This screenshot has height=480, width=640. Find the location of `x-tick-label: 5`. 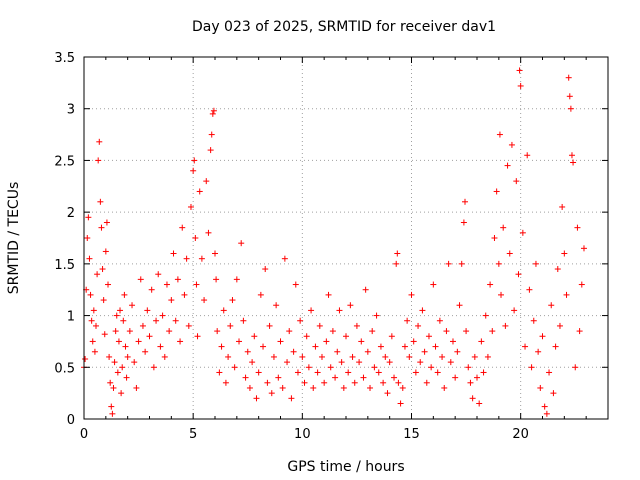

x-tick-label: 5 is located at coordinates (193, 434).